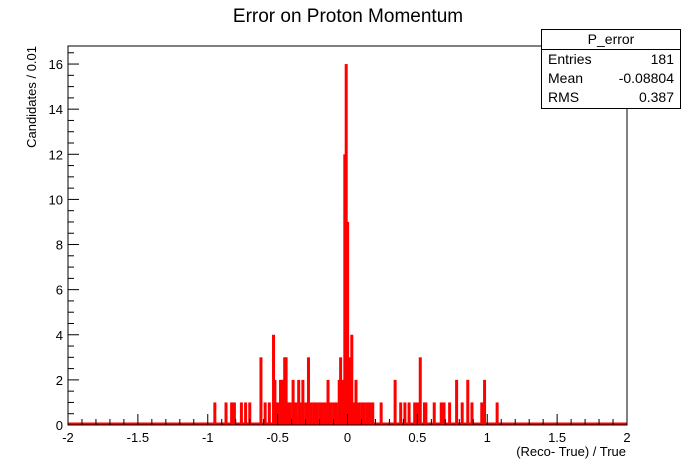 Image resolution: width=696 pixels, height=472 pixels. I want to click on x-tick-label: -1, so click(208, 437).